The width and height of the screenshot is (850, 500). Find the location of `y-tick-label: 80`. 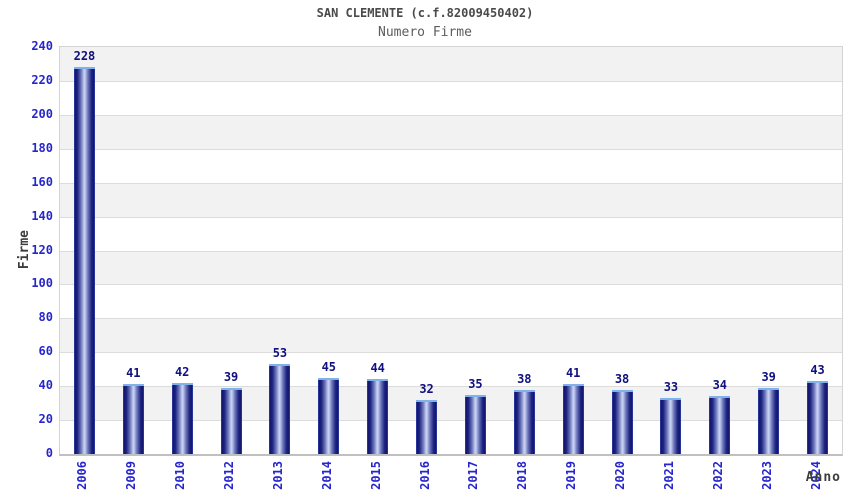

y-tick-label: 80 is located at coordinates (45, 317).